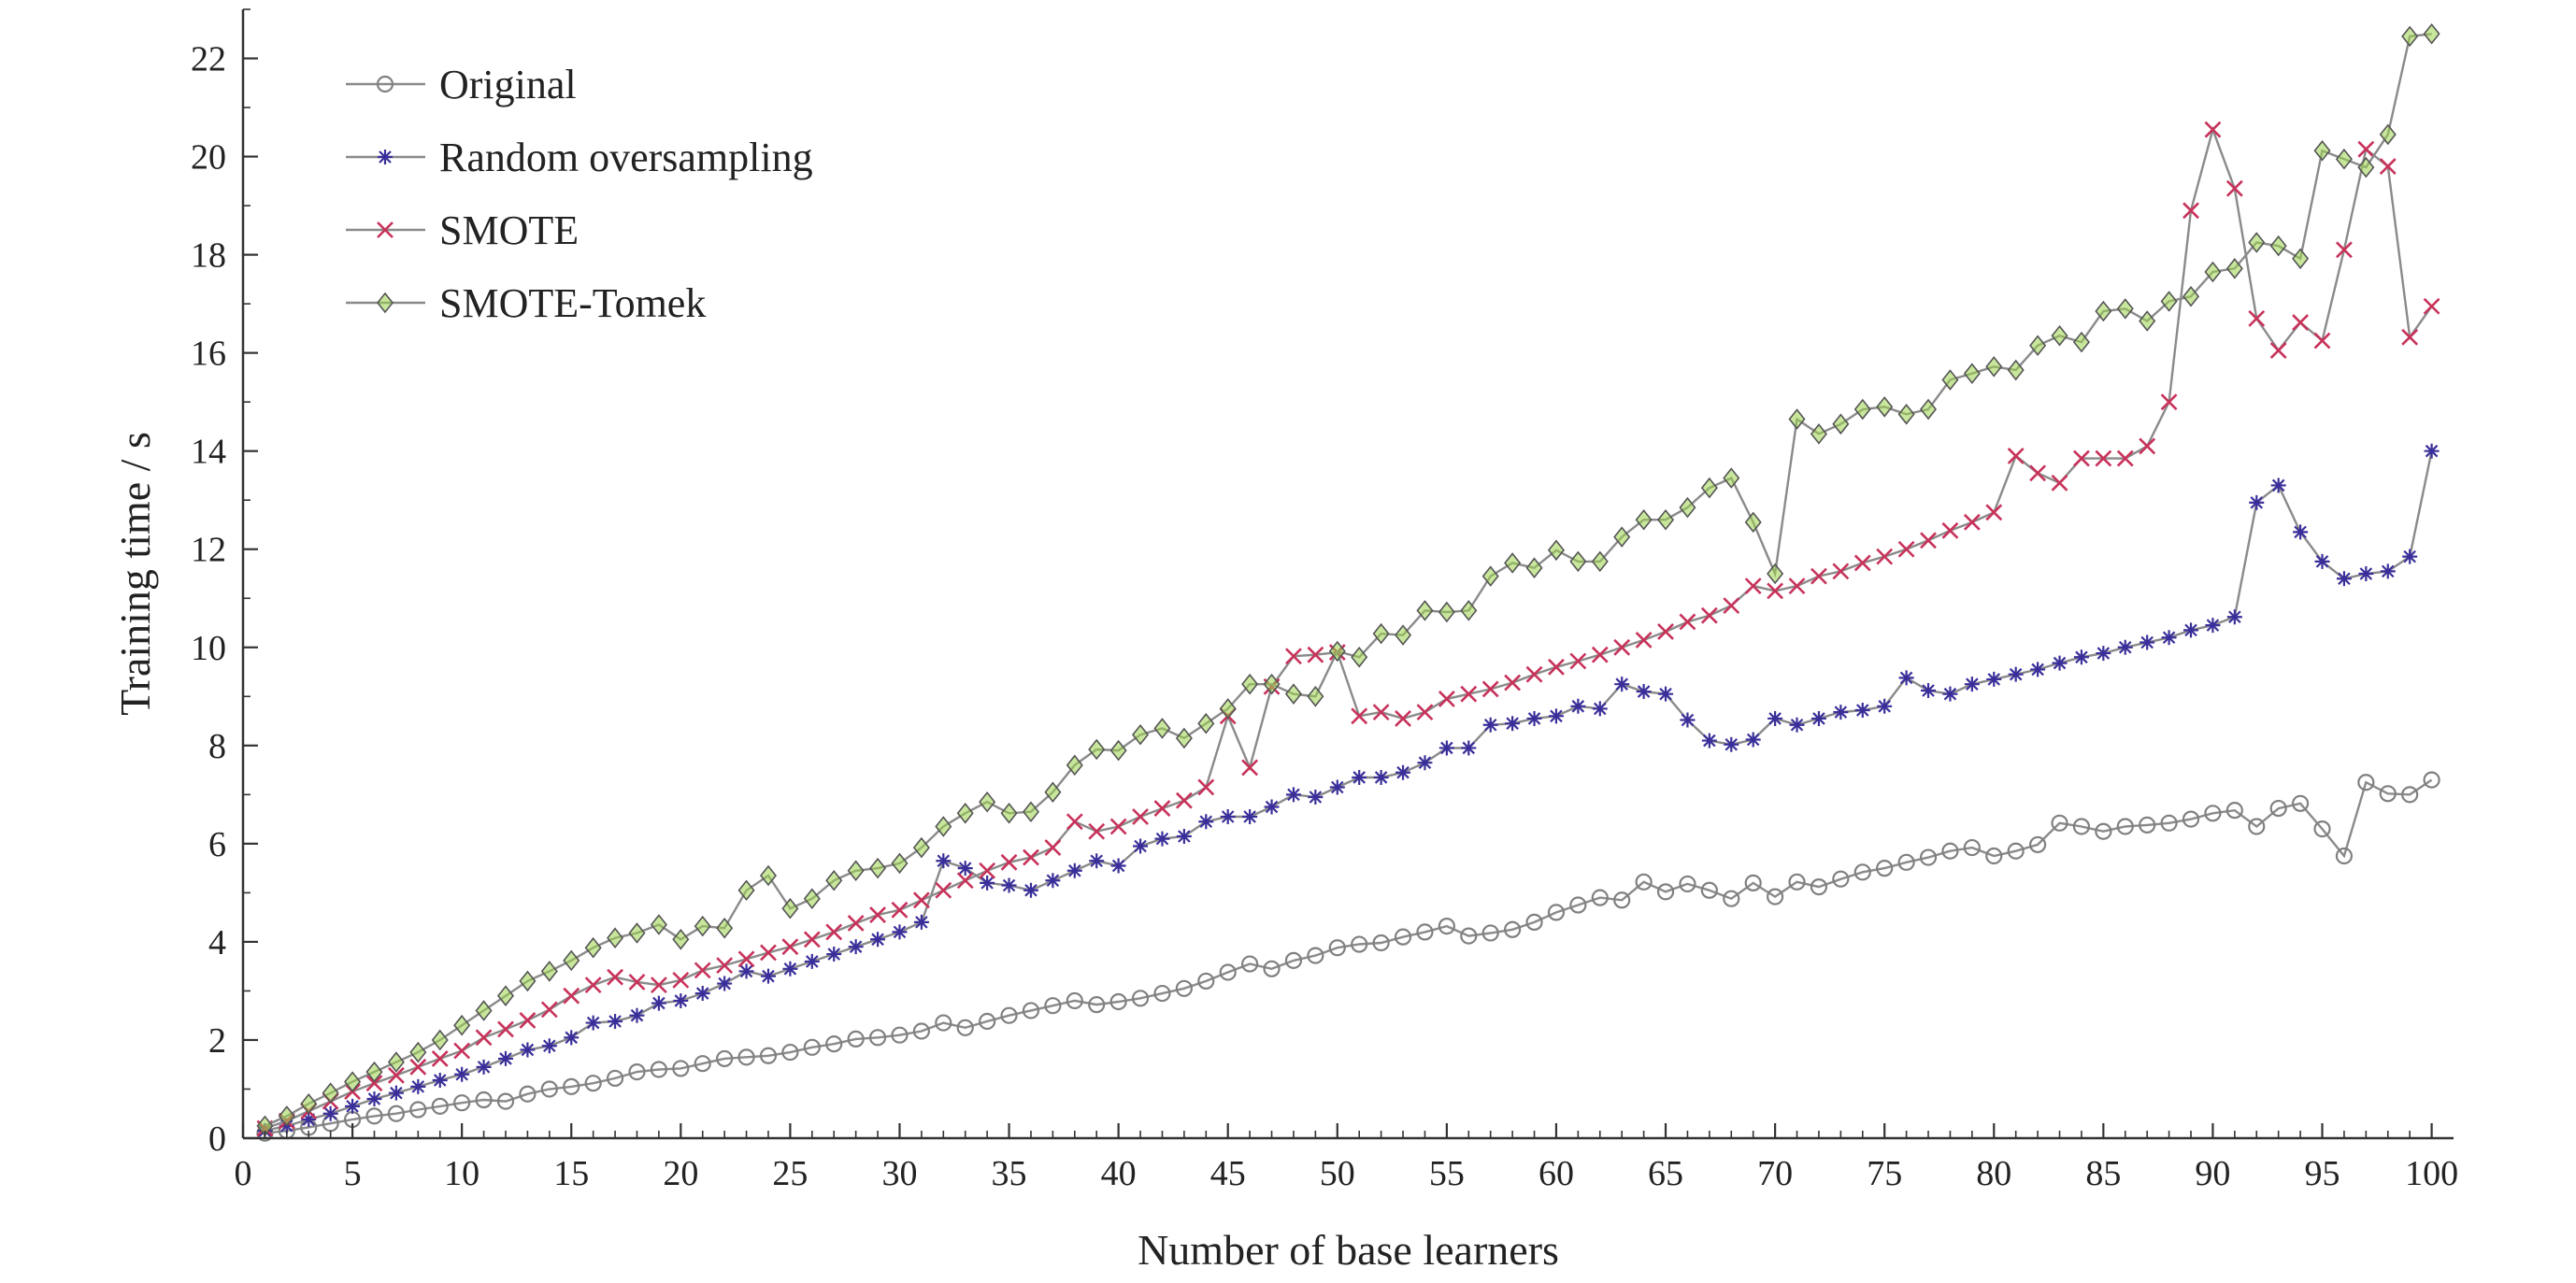 This screenshot has width=2576, height=1283. I want to click on y-axis-label: Training time / s, so click(135, 574).